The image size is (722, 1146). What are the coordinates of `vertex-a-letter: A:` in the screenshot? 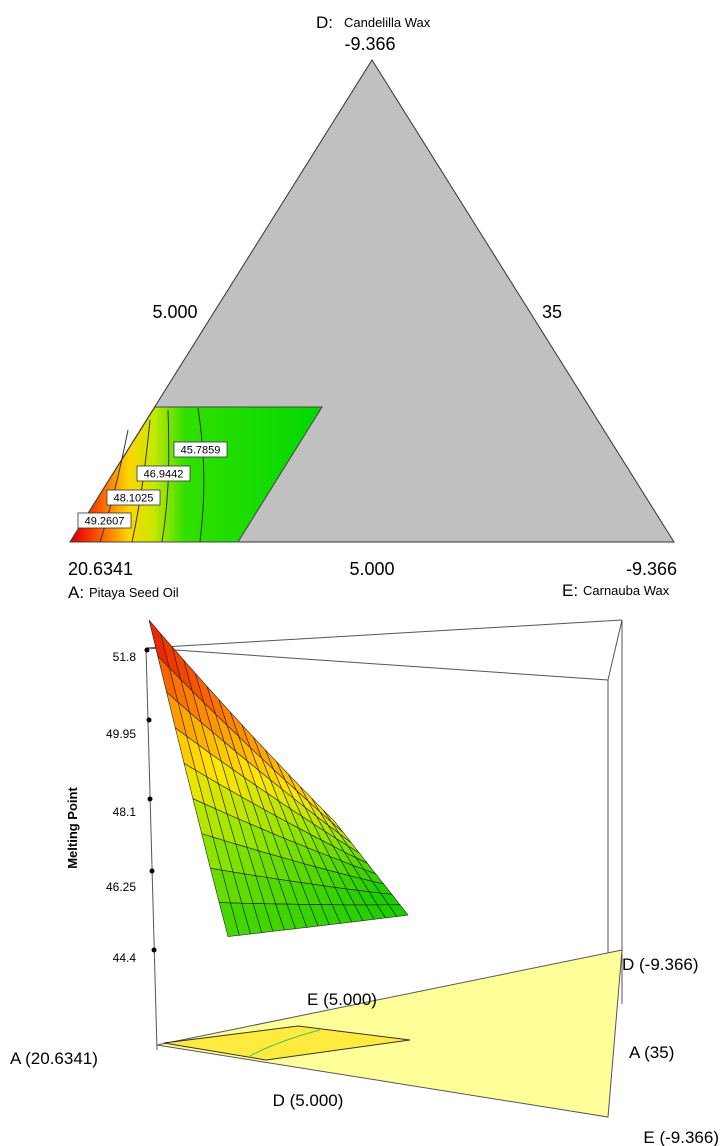 It's located at (76, 592).